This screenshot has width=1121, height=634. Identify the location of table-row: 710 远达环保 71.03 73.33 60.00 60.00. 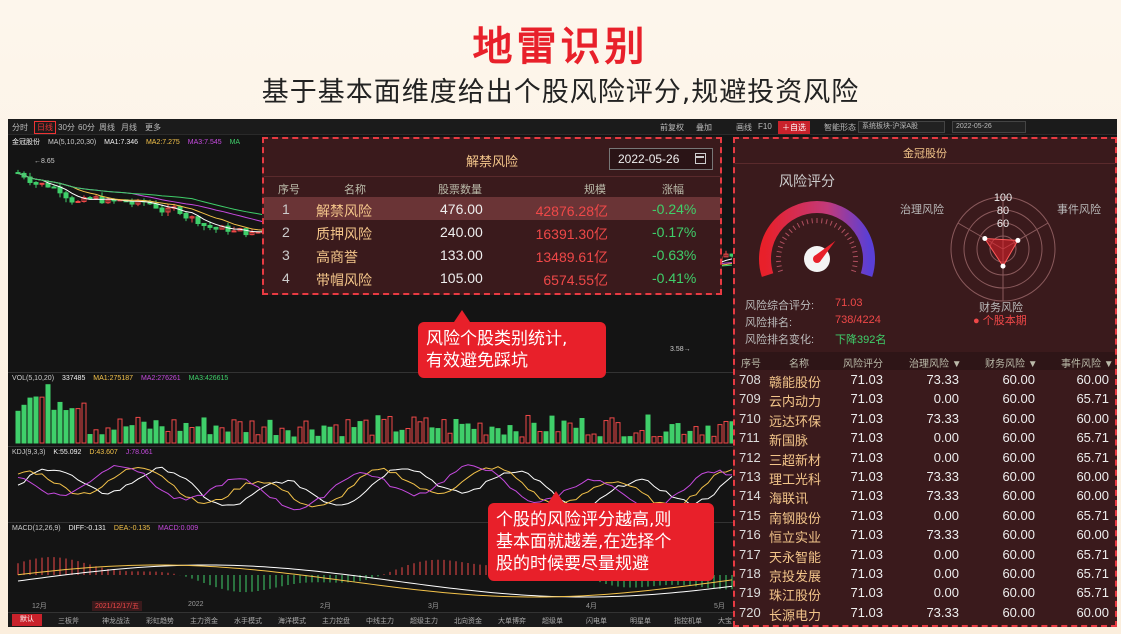
(925, 419).